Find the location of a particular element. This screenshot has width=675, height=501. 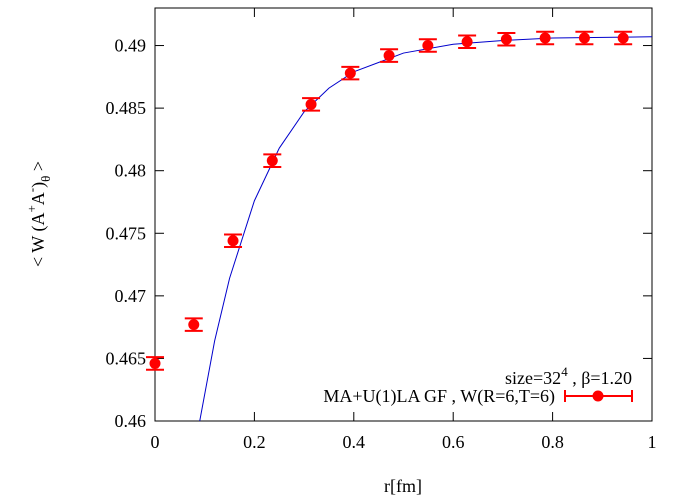

x-tick-label: 0 is located at coordinates (155, 442).